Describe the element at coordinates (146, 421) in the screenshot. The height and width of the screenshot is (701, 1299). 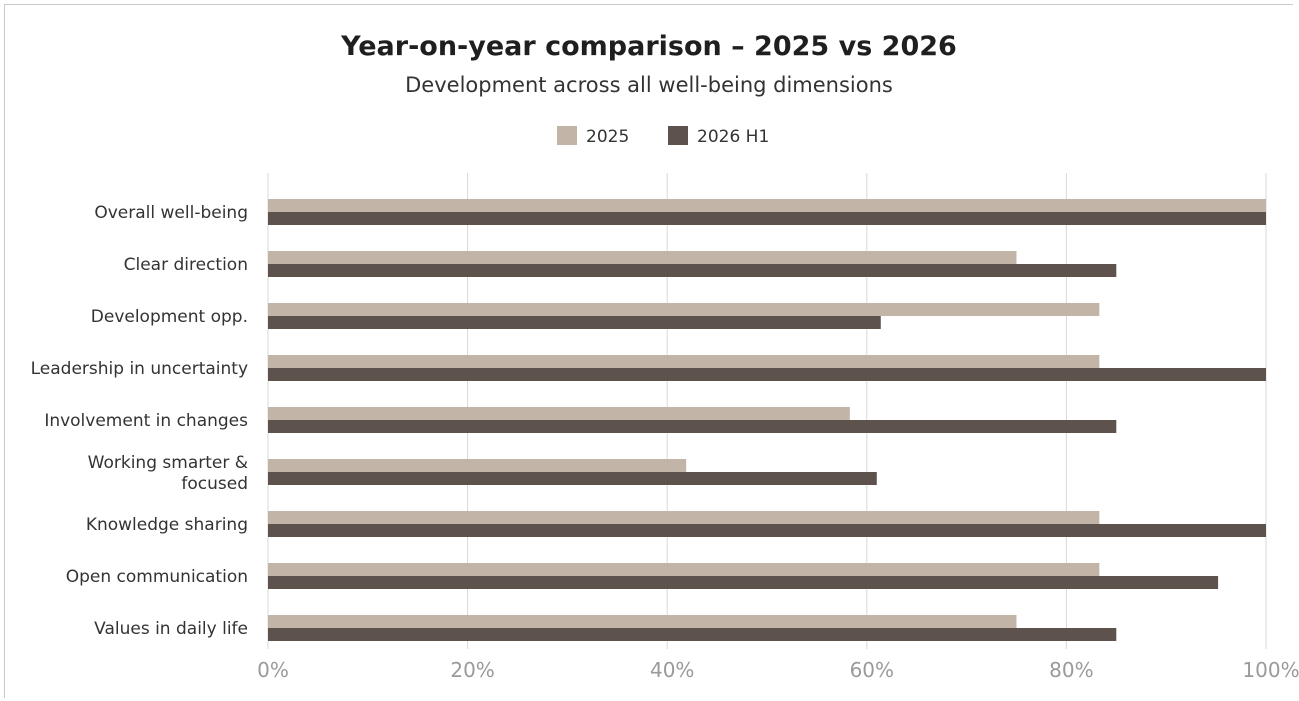
I see `category-label: Involvement in changes` at that location.